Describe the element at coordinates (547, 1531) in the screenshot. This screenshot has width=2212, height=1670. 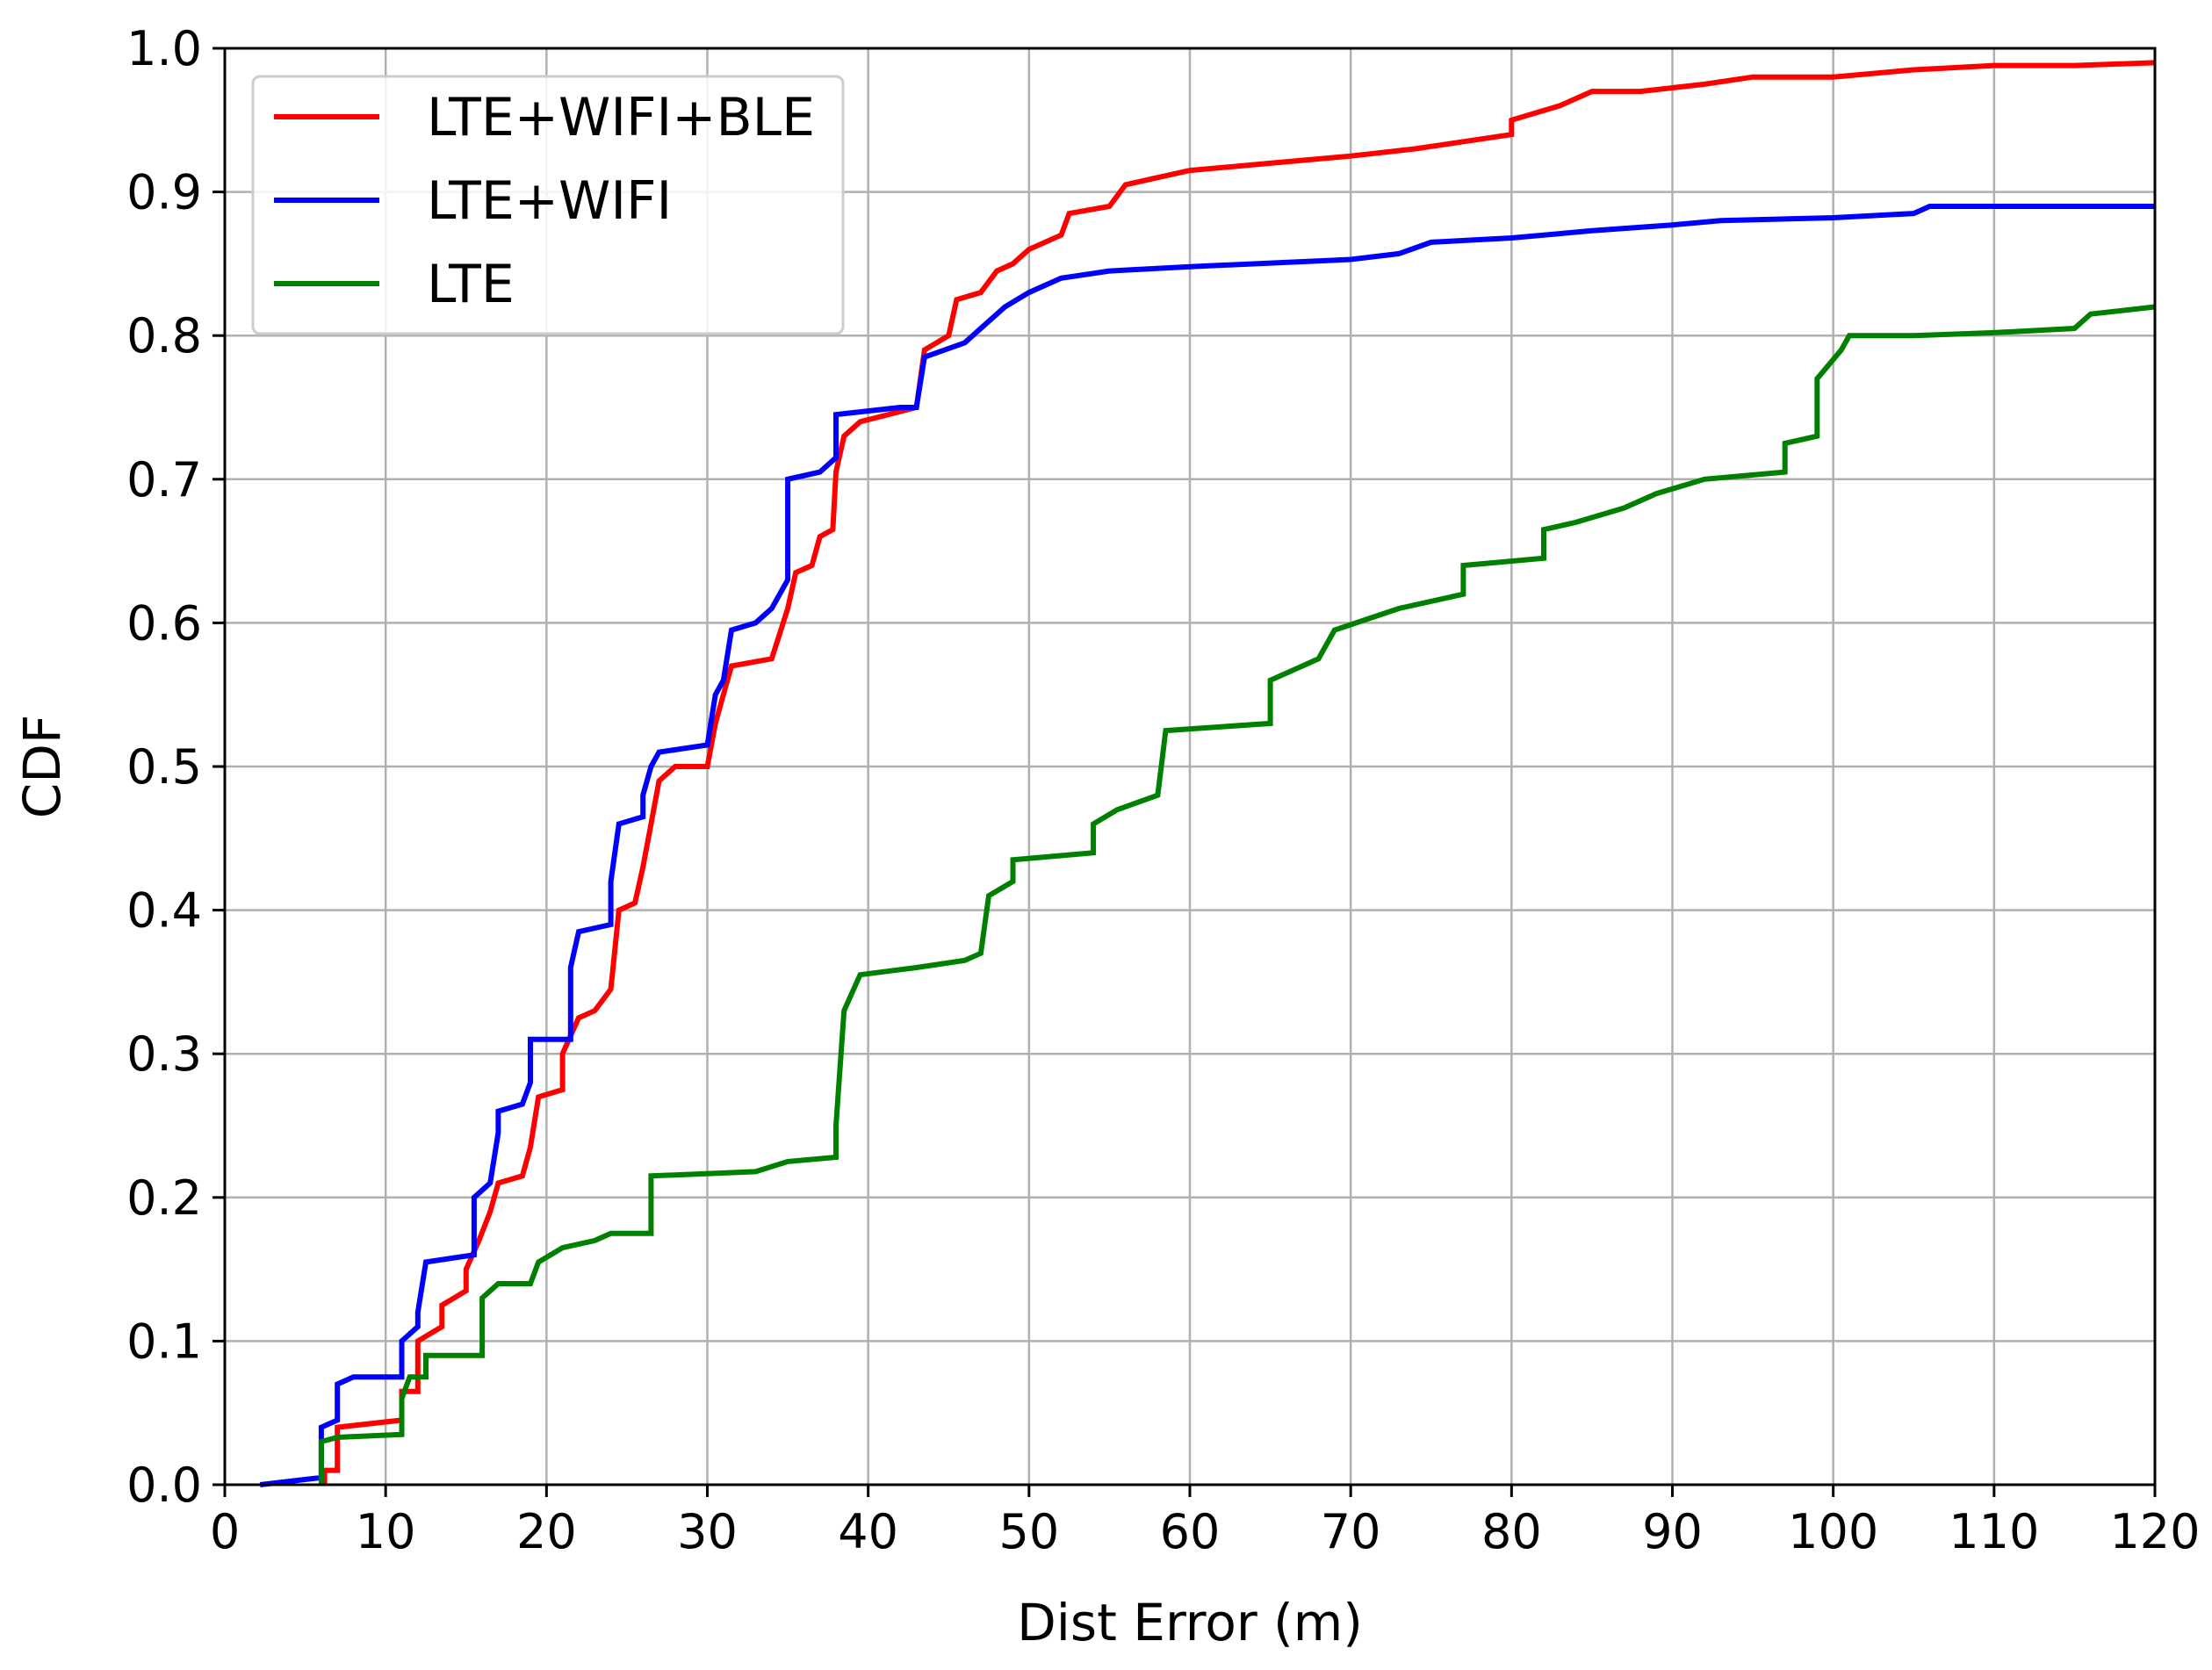
I see `x-tick-label: 20` at that location.